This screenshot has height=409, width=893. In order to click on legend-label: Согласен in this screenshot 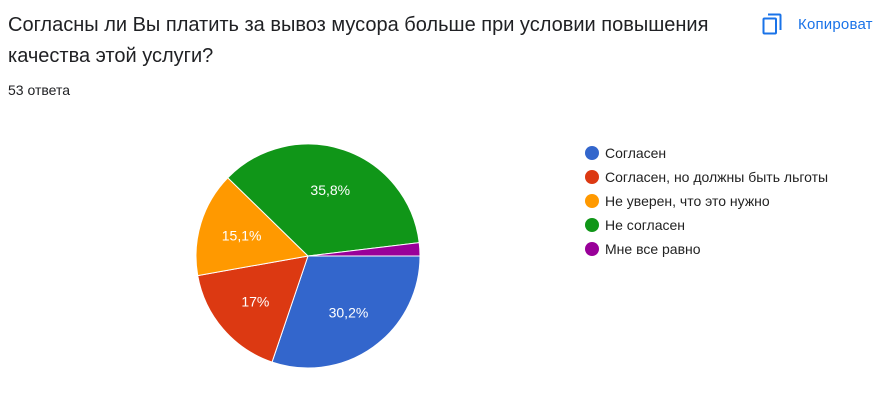, I will do `click(636, 153)`.